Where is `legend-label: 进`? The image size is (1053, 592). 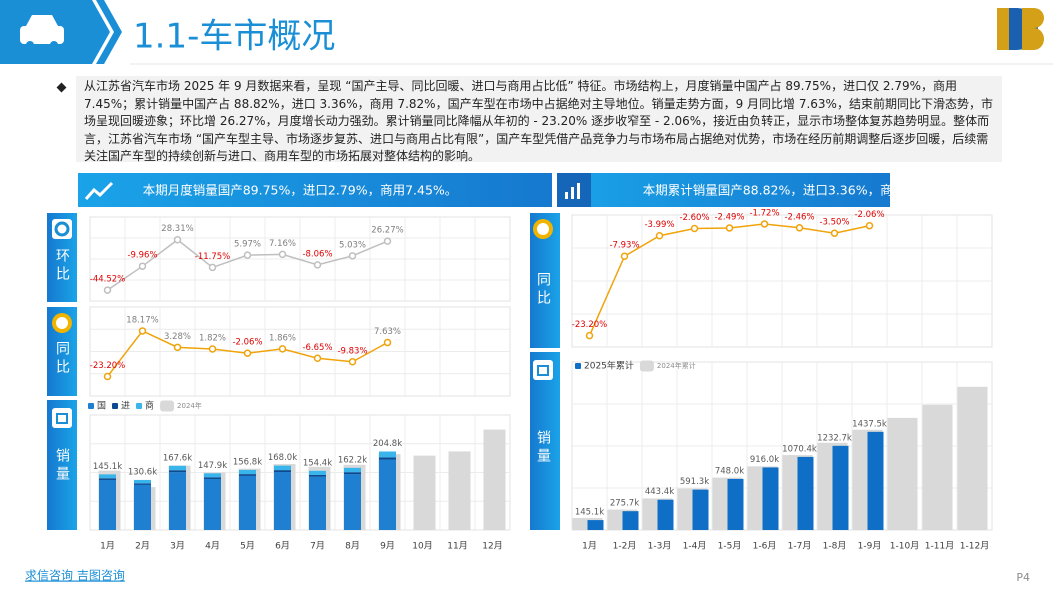 legend-label: 进 is located at coordinates (125, 406).